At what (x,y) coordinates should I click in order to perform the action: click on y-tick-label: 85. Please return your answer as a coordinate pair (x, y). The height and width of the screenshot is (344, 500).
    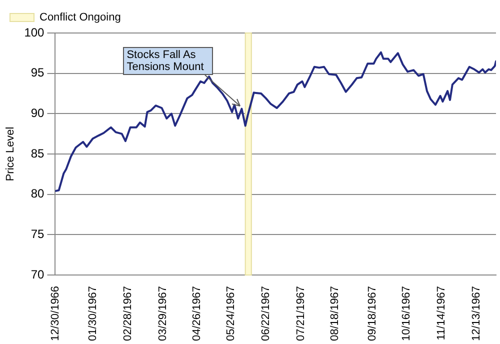
    Looking at the image, I should click on (37, 153).